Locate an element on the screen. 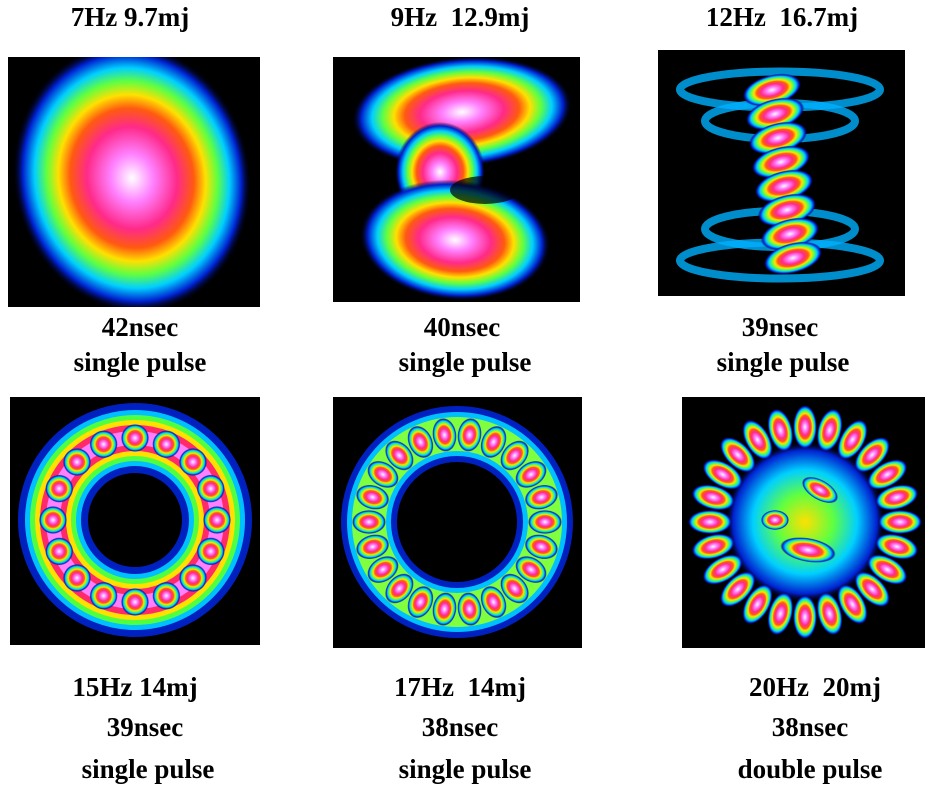 This screenshot has width=925, height=789. heading: 9Hz 12.9mj is located at coordinates (460, 17).